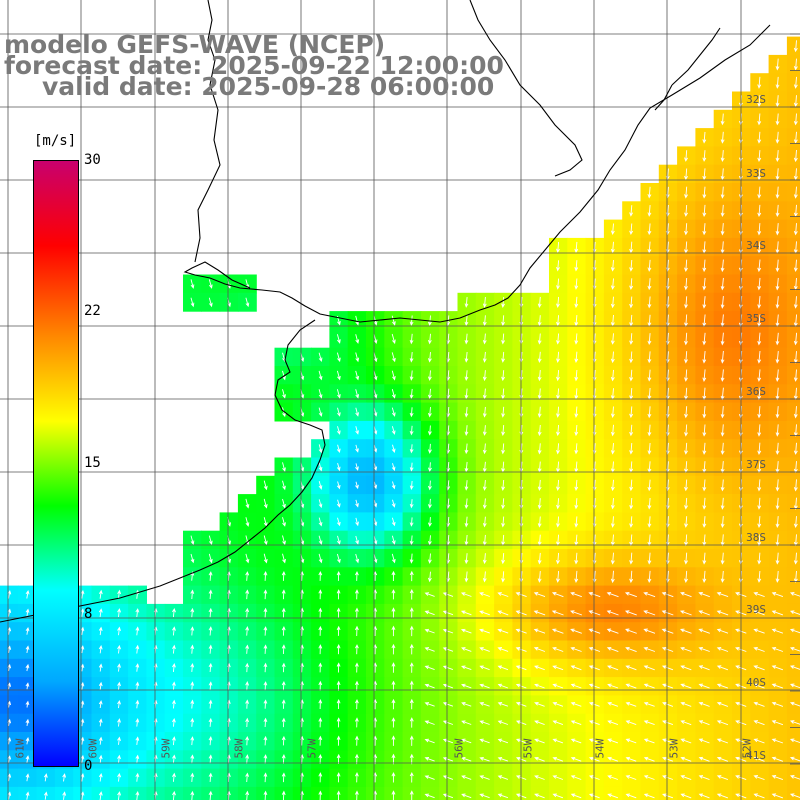 The image size is (800, 800). What do you see at coordinates (663, 97) in the screenshot?
I see `coastline-segment` at bounding box center [663, 97].